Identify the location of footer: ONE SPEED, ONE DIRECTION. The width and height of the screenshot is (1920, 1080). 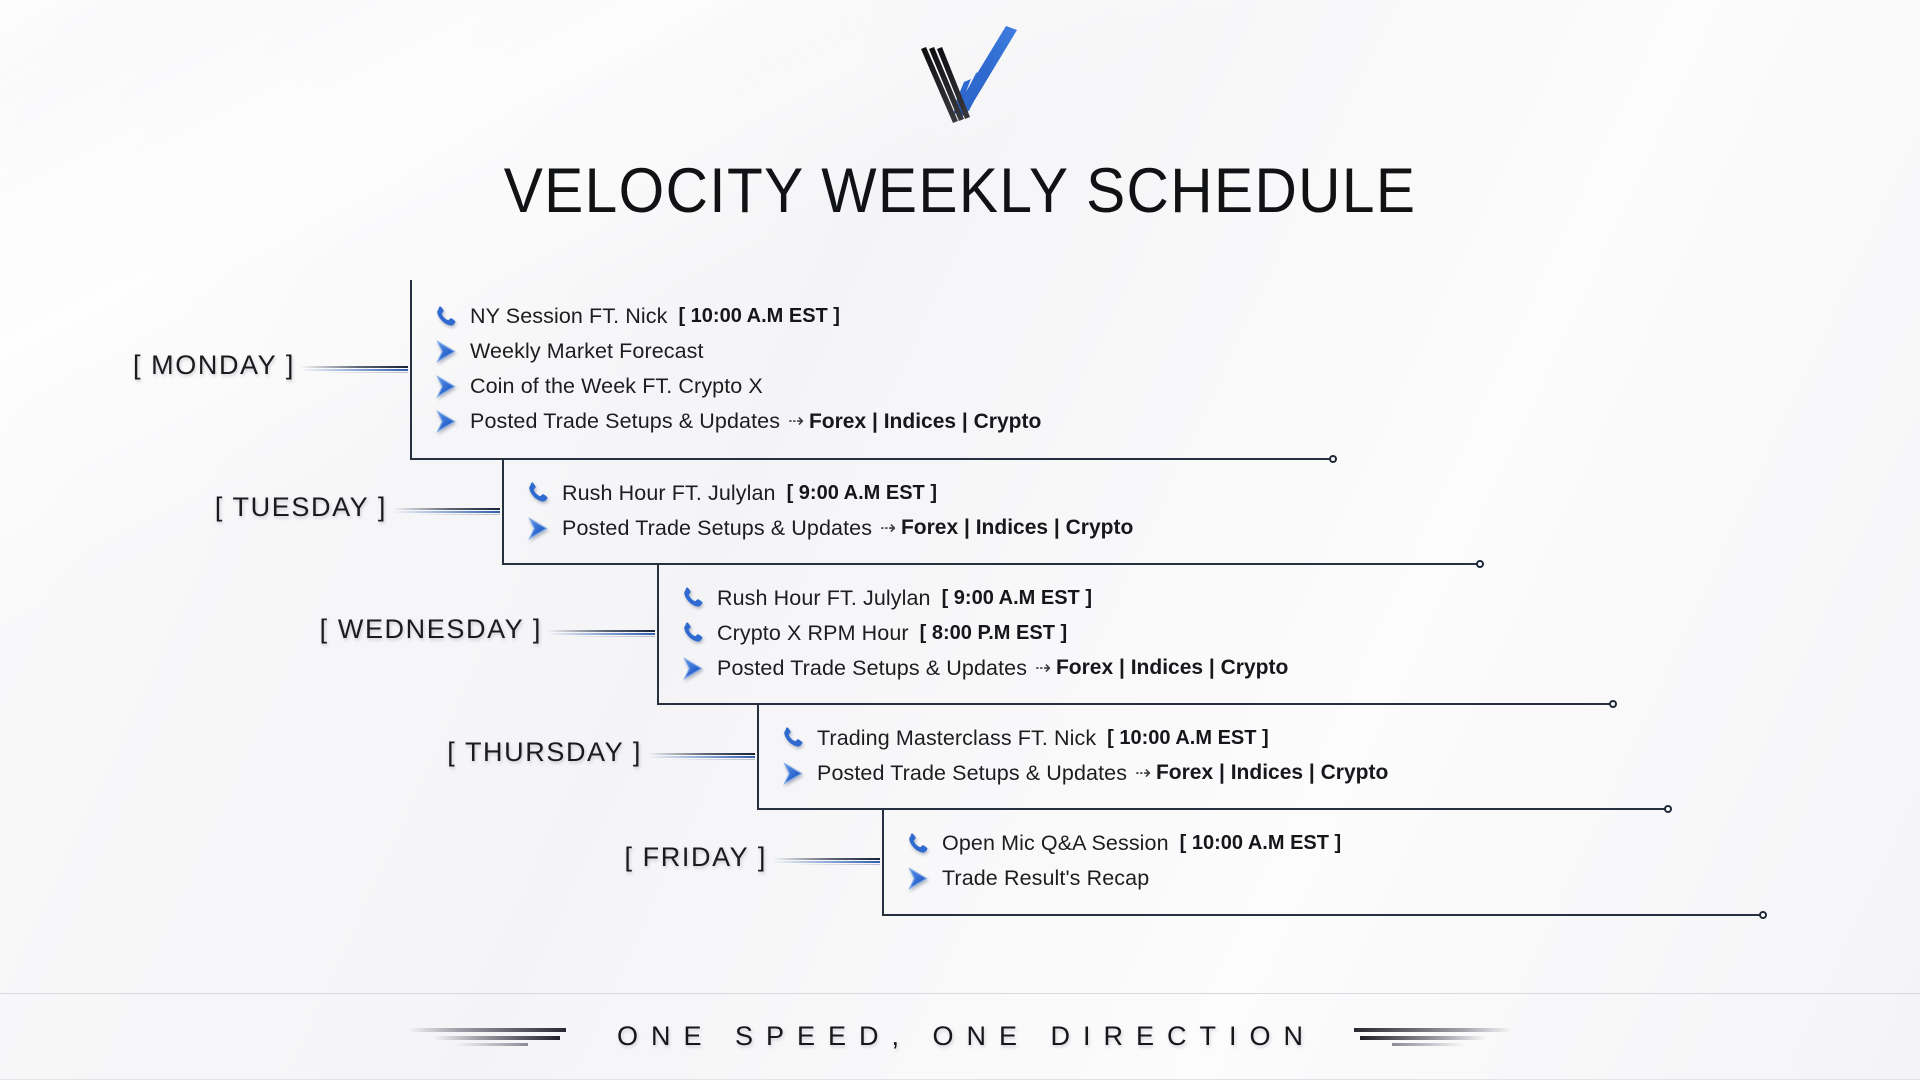
(960, 1036).